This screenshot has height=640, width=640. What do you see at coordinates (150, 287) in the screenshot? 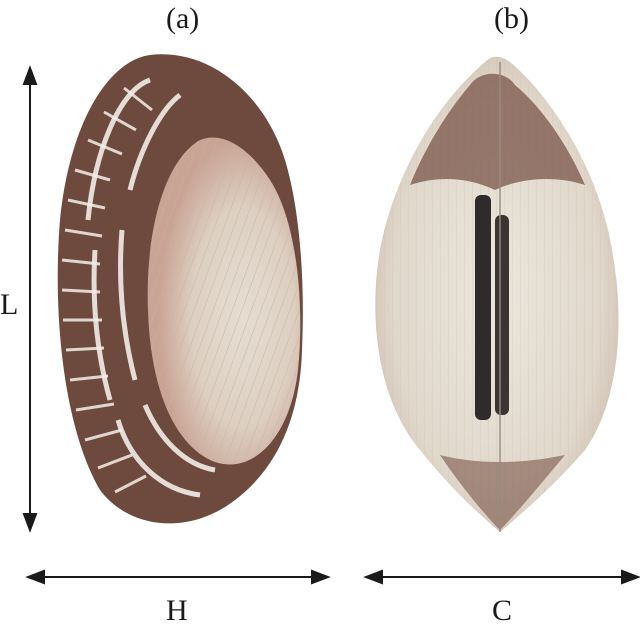
I see `rim-stripes-a` at bounding box center [150, 287].